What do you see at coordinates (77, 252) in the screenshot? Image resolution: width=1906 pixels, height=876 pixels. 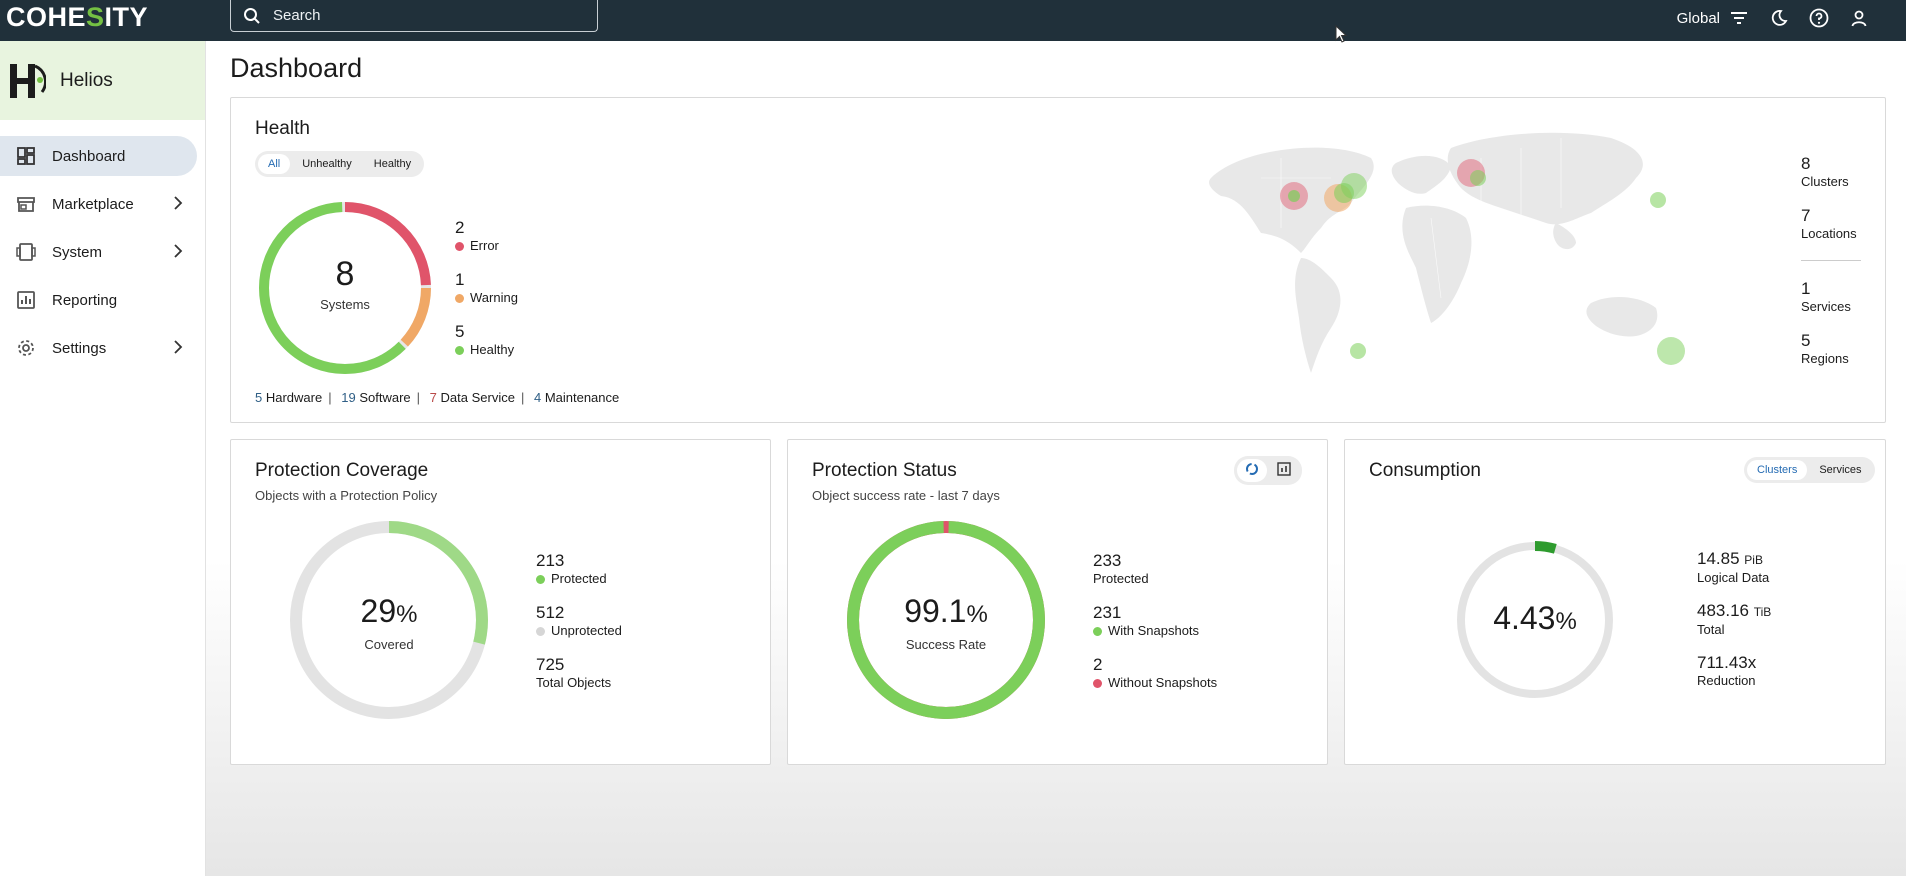 I see `sidebar-item-label: System` at bounding box center [77, 252].